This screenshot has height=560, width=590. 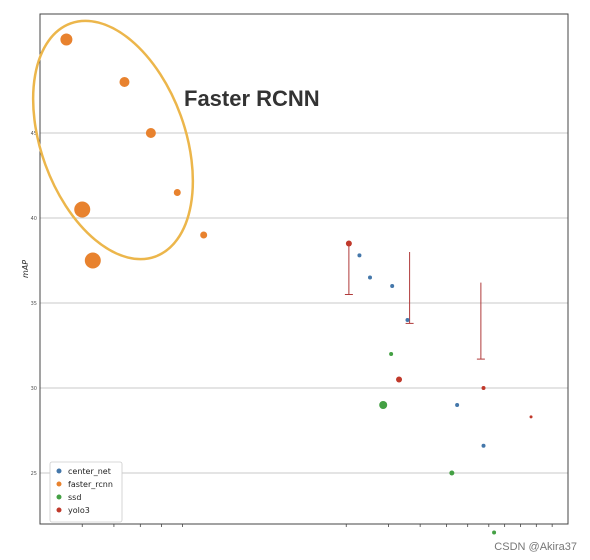 I want to click on watermark: CSDN @Akira37, so click(x=535, y=547).